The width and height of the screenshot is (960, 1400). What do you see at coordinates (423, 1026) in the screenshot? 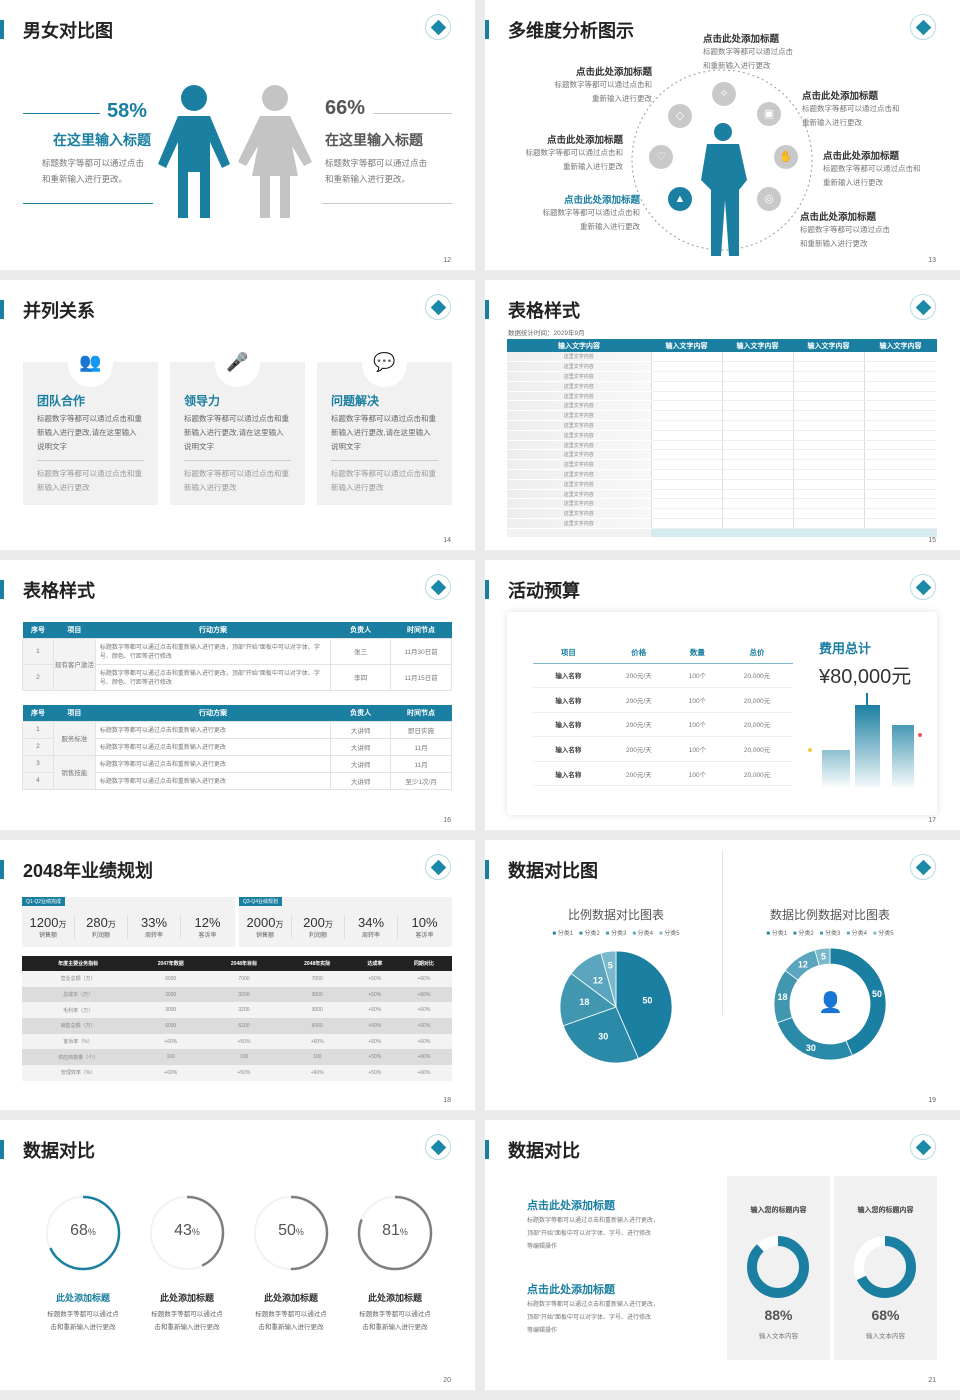
I see `table-cell: +60%` at bounding box center [423, 1026].